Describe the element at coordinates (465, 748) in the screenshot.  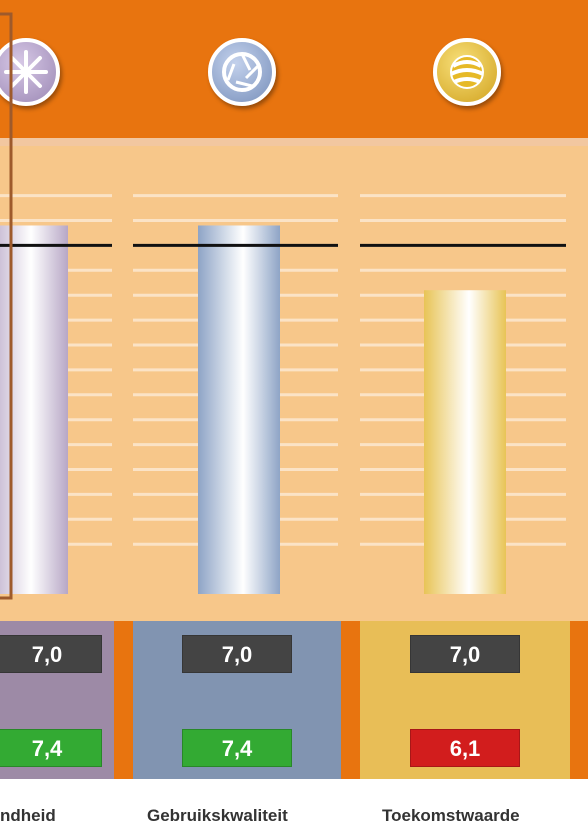
I see `score-value-box: 6,1` at that location.